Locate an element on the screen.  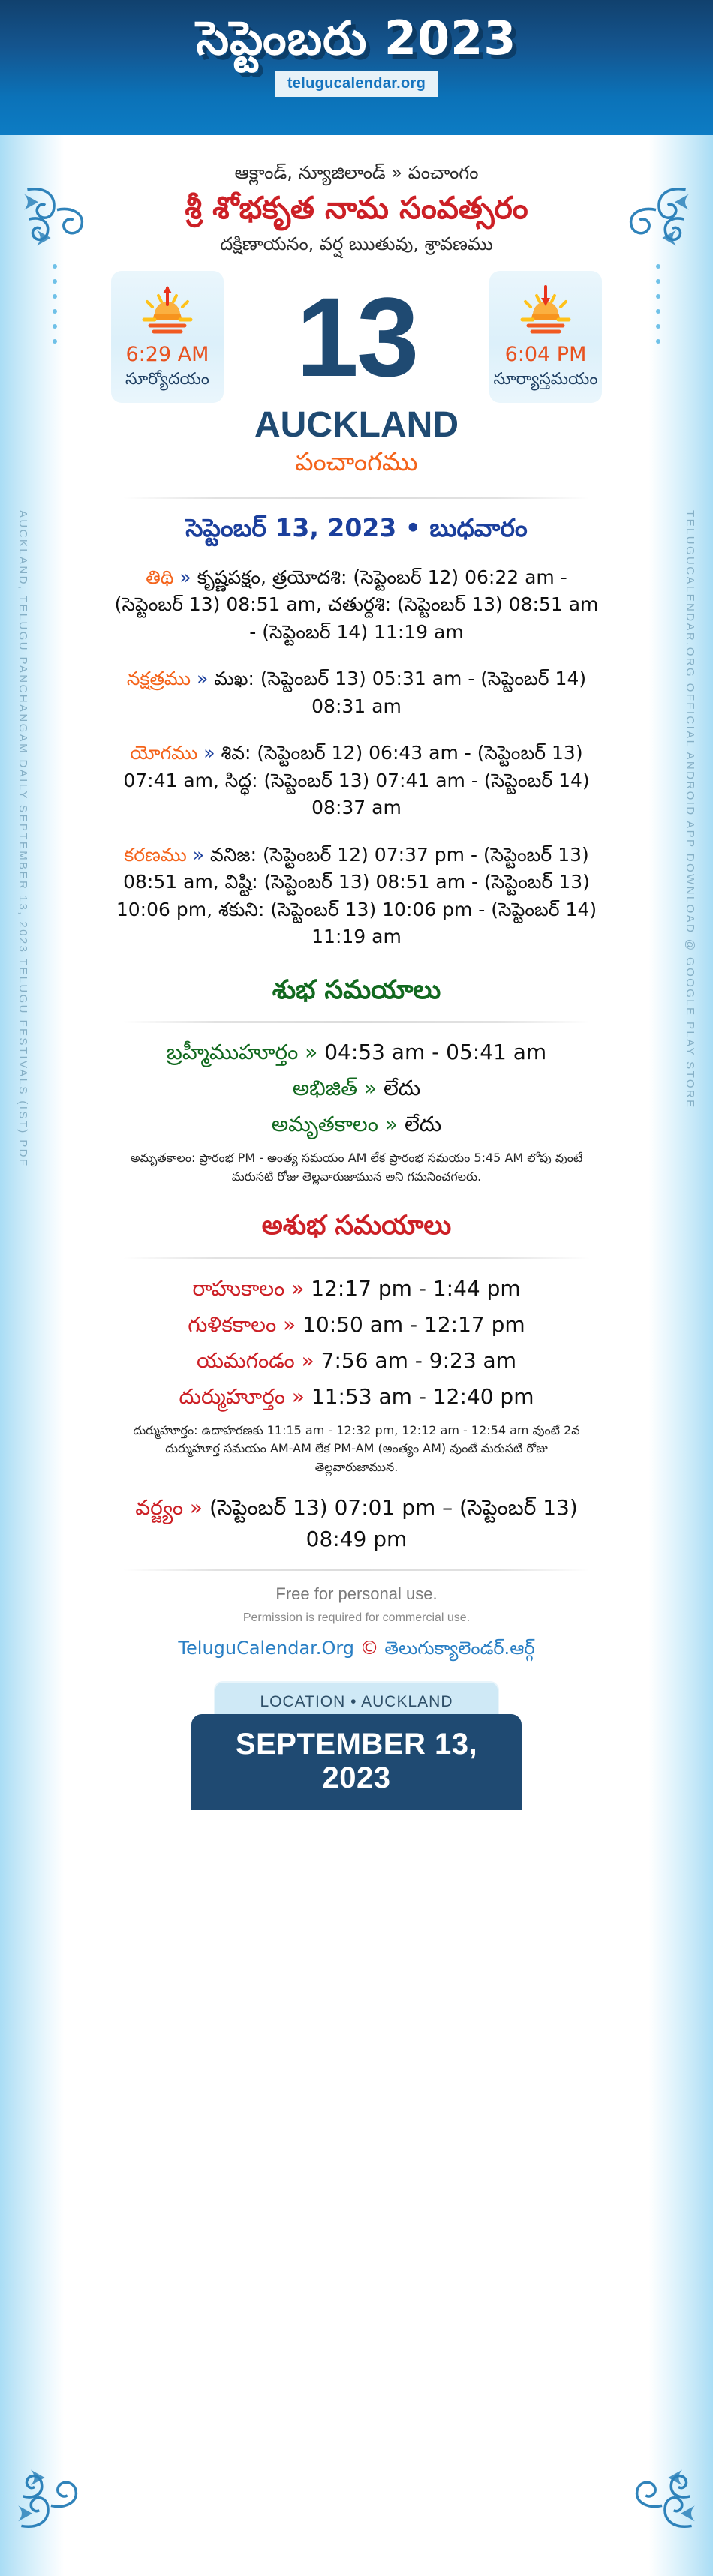
day-number-value: 13 is located at coordinates (358, 336).